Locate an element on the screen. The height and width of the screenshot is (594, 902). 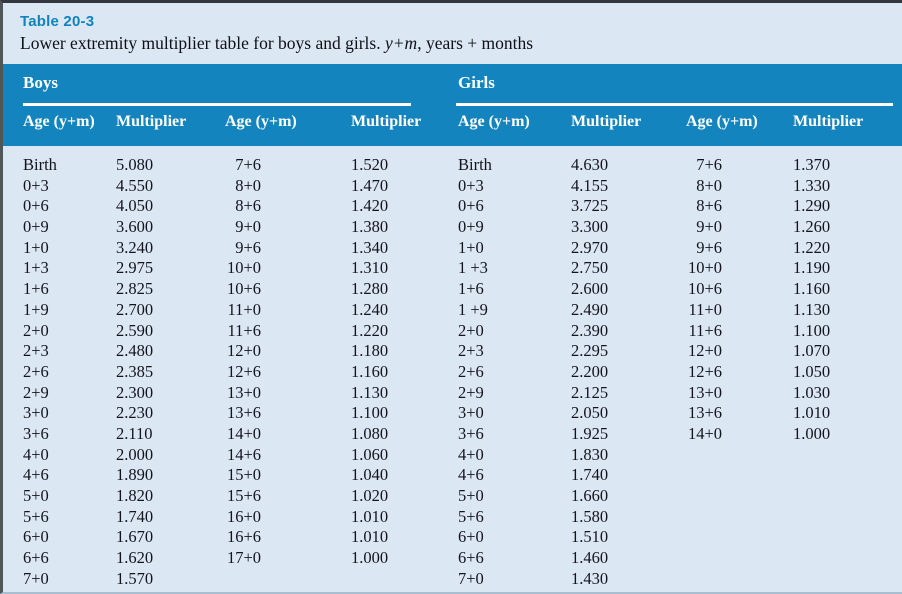
girls-multiplier-cell: 1.460 is located at coordinates (590, 558).